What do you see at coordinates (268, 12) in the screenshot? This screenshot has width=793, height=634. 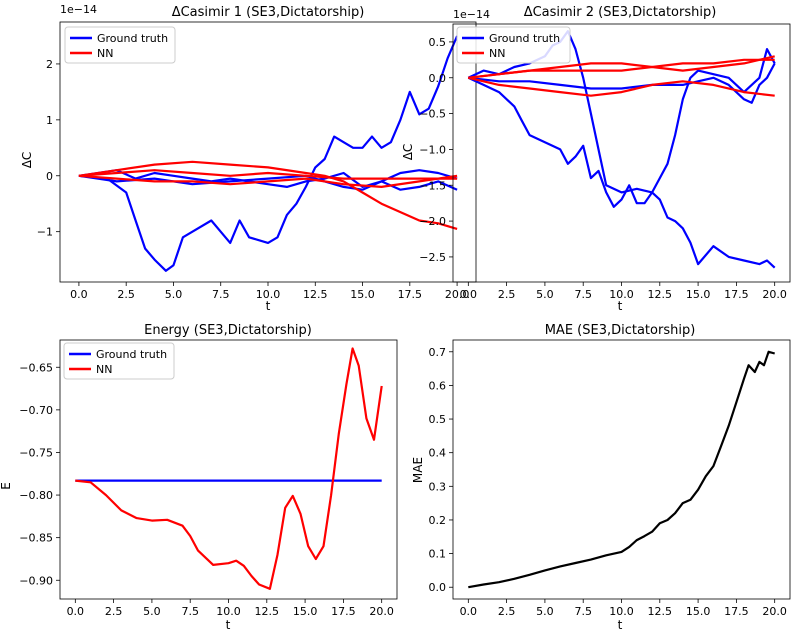 I see `chart-title: ΔCasimir 1 (SE3,Dictatorship)` at bounding box center [268, 12].